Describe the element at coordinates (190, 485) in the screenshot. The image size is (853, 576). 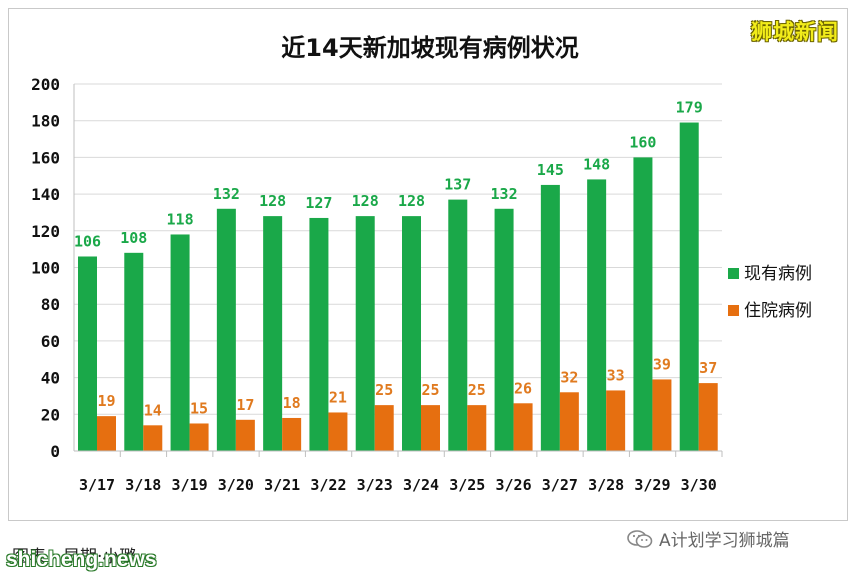
I see `x-tick-label: 3/19` at that location.